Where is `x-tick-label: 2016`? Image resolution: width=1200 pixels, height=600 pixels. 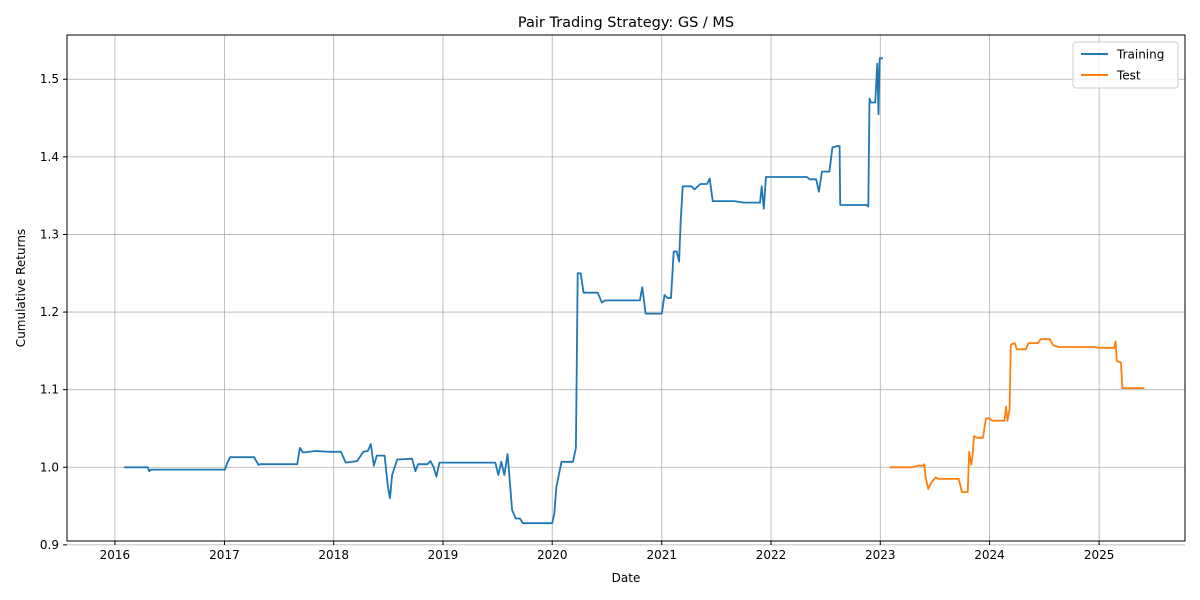
x-tick-label: 2016 is located at coordinates (115, 555).